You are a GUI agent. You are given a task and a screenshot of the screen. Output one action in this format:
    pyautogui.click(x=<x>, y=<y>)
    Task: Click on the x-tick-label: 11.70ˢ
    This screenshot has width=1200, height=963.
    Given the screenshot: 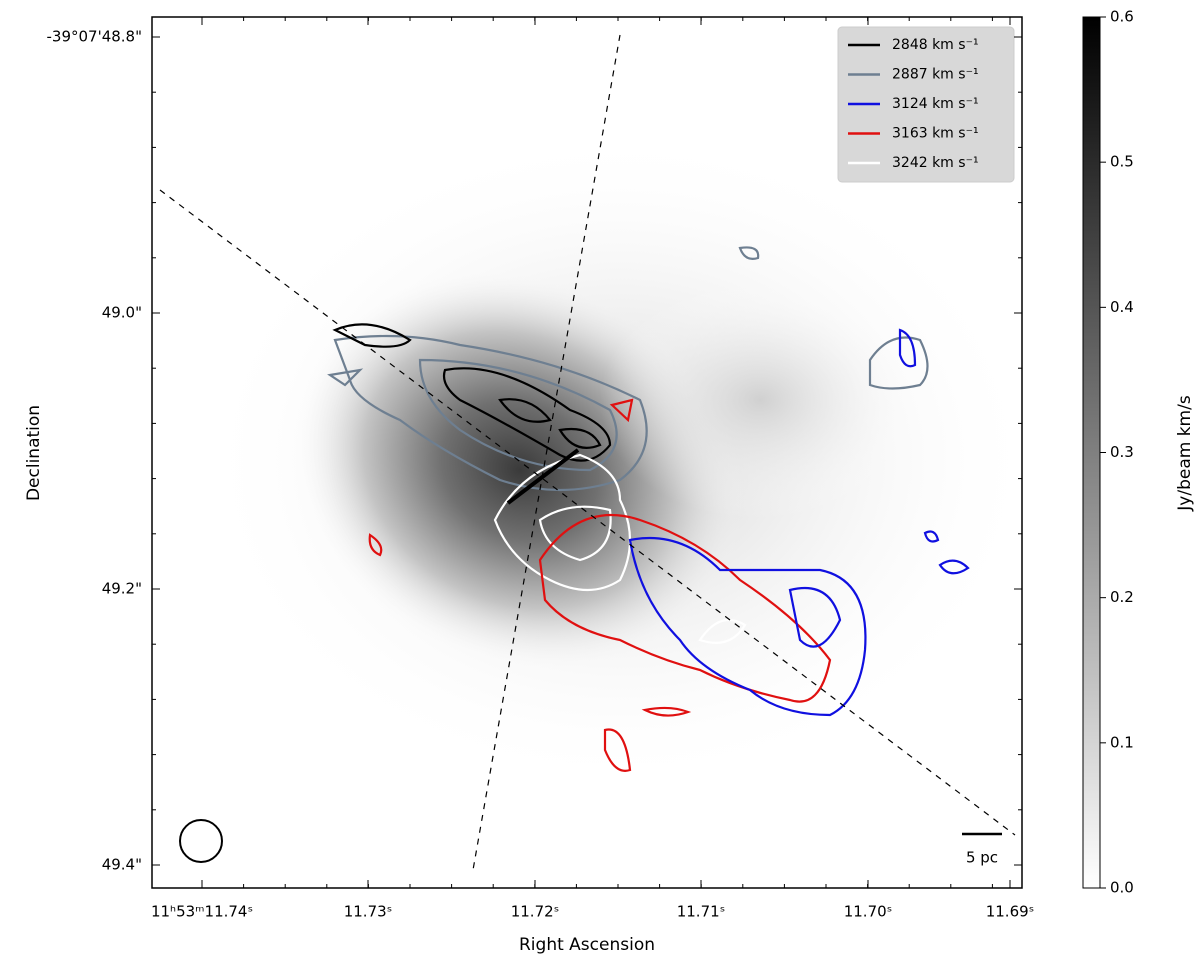 What is the action you would take?
    pyautogui.click(x=868, y=912)
    